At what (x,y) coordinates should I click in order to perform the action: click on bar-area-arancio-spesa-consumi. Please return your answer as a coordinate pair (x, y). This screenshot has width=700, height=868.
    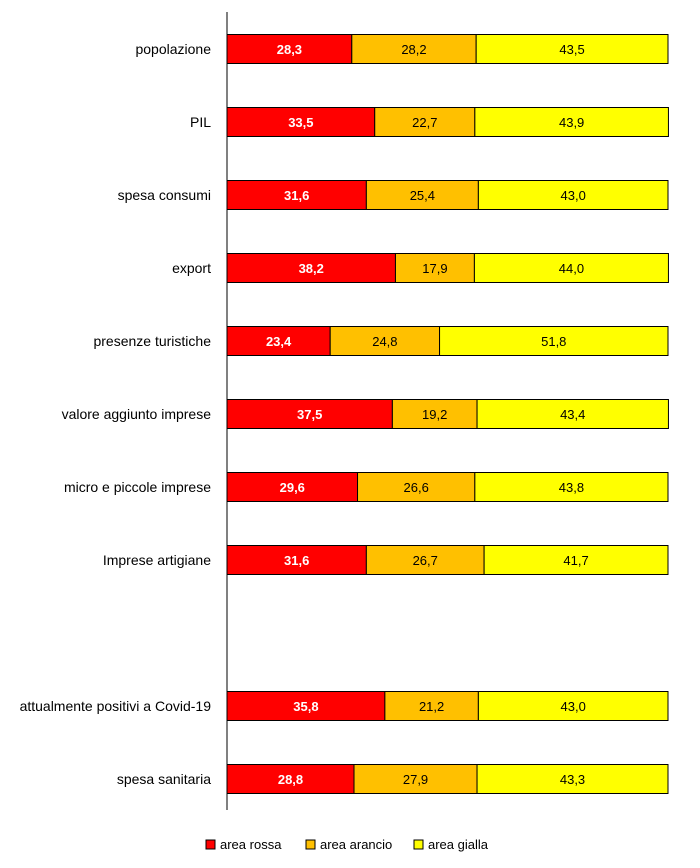
    Looking at the image, I should click on (422, 195).